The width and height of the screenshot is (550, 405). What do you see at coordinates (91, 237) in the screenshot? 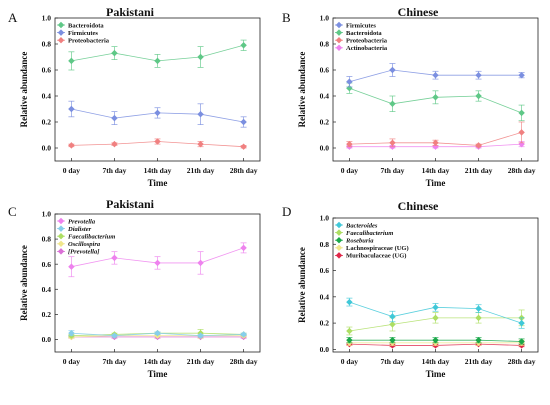
I see `legend-panel-c-faecalibacterium-label: Faecalibacterium` at bounding box center [91, 237].